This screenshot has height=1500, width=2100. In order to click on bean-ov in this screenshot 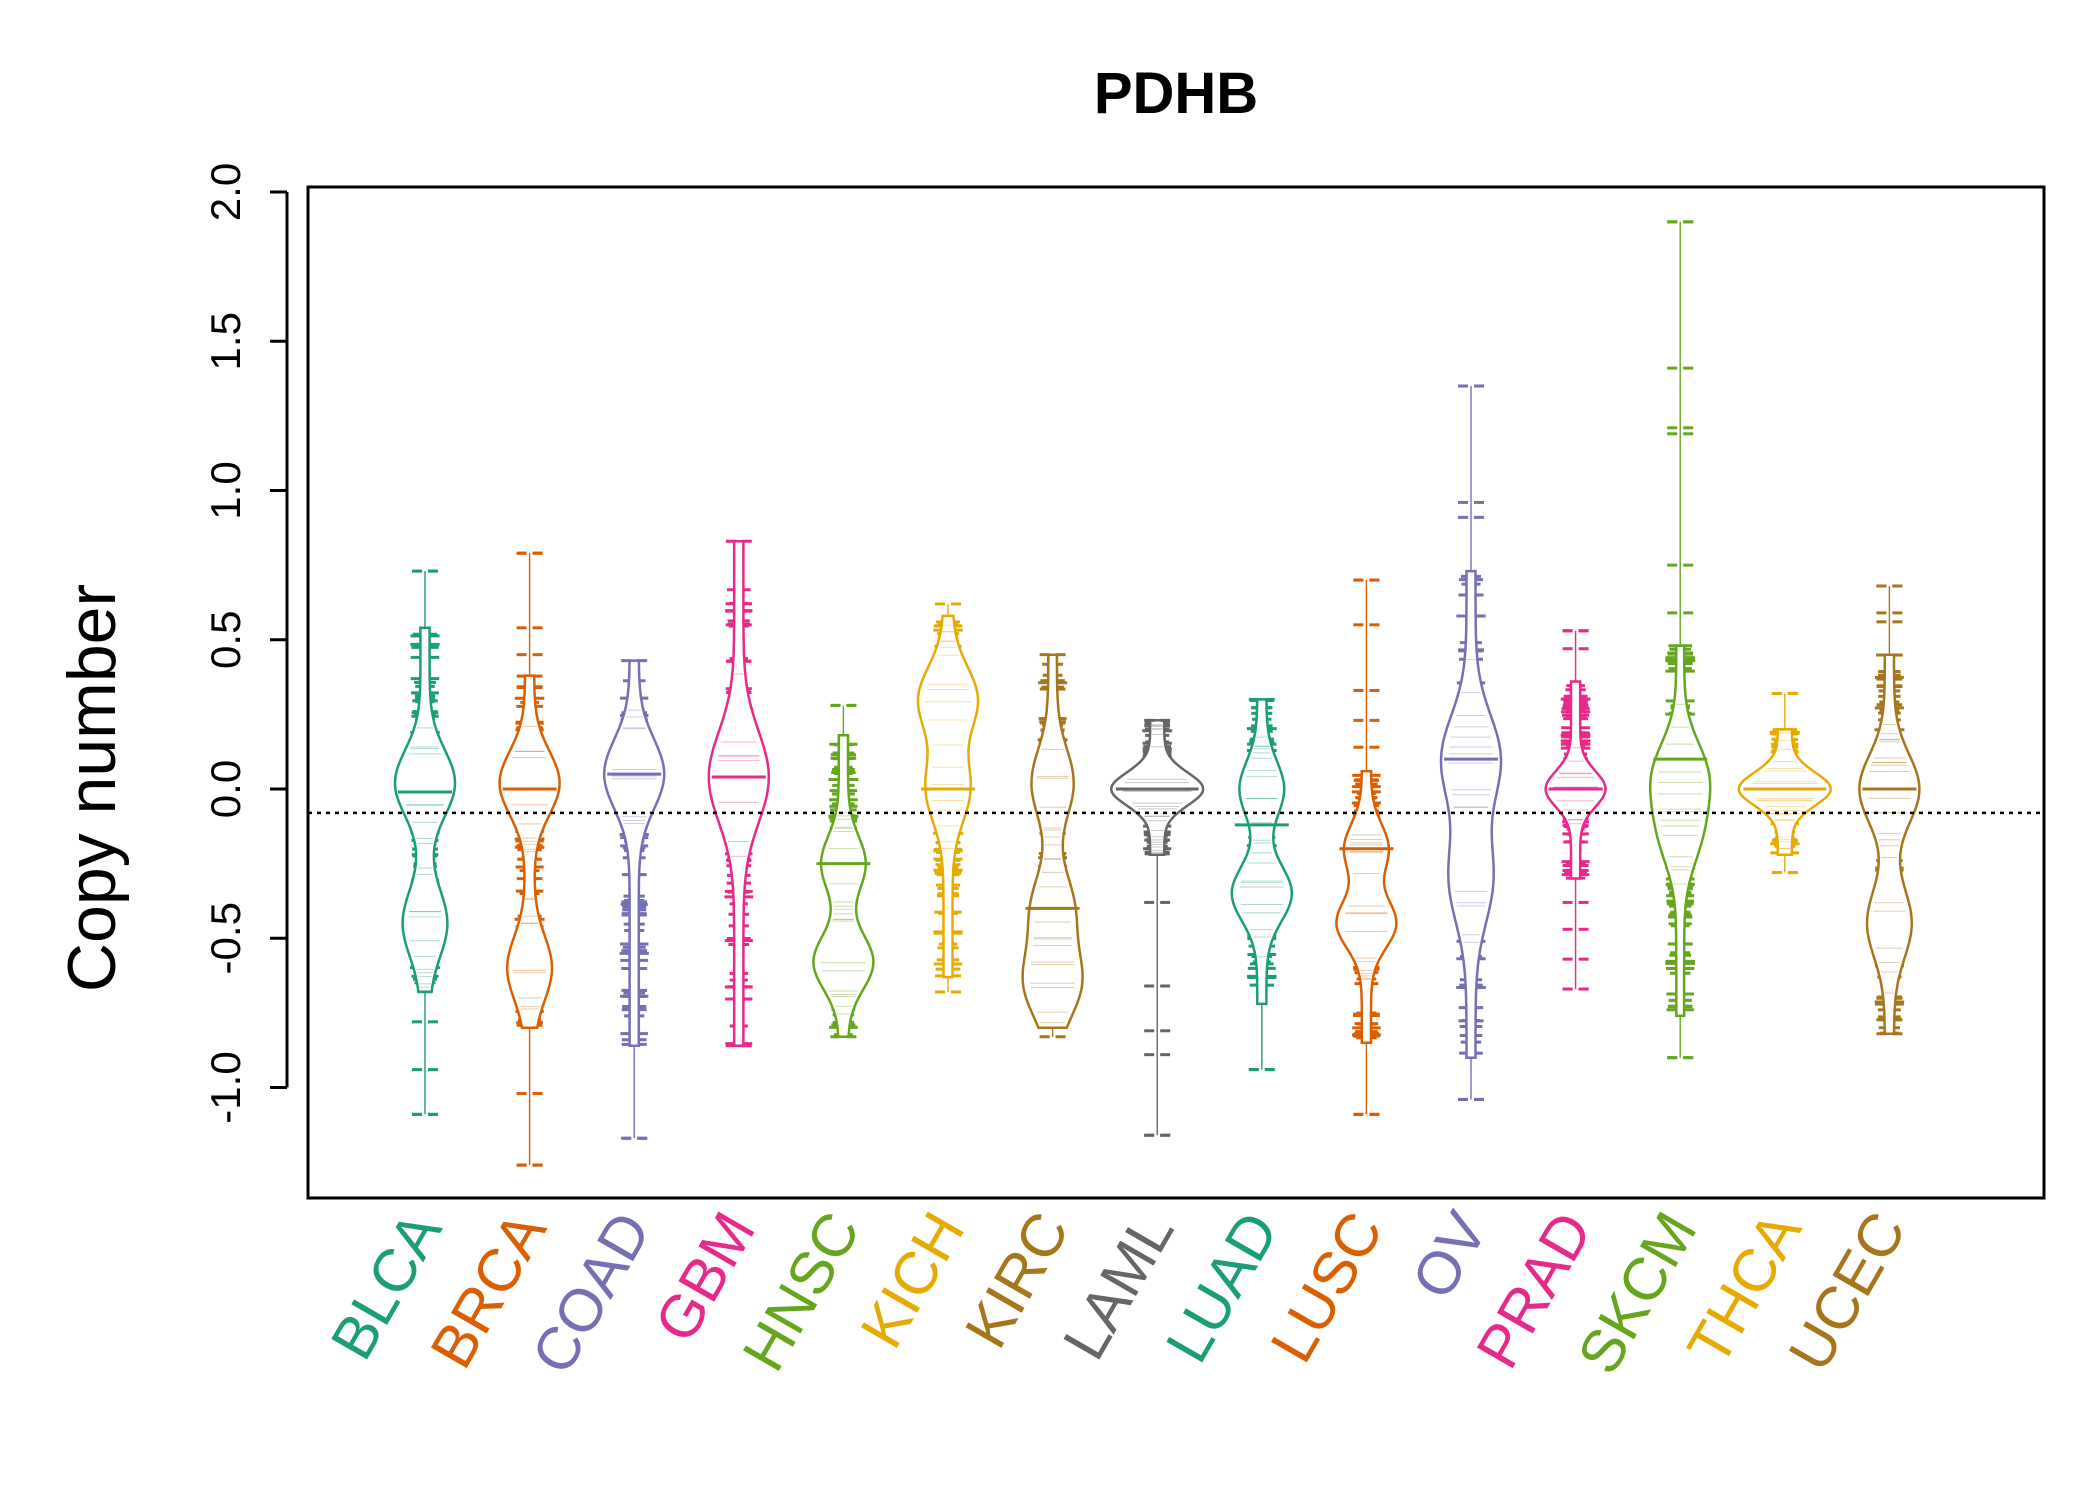, I will do `click(1471, 742)`.